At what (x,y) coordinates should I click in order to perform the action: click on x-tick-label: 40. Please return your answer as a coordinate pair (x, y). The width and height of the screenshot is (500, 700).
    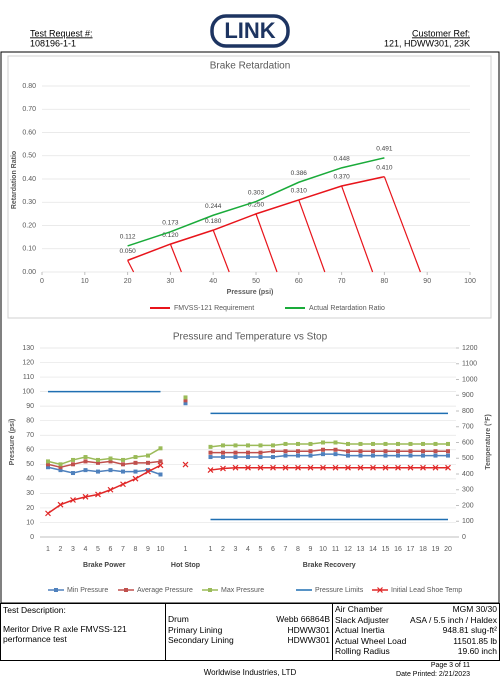
    Looking at the image, I should click on (213, 281).